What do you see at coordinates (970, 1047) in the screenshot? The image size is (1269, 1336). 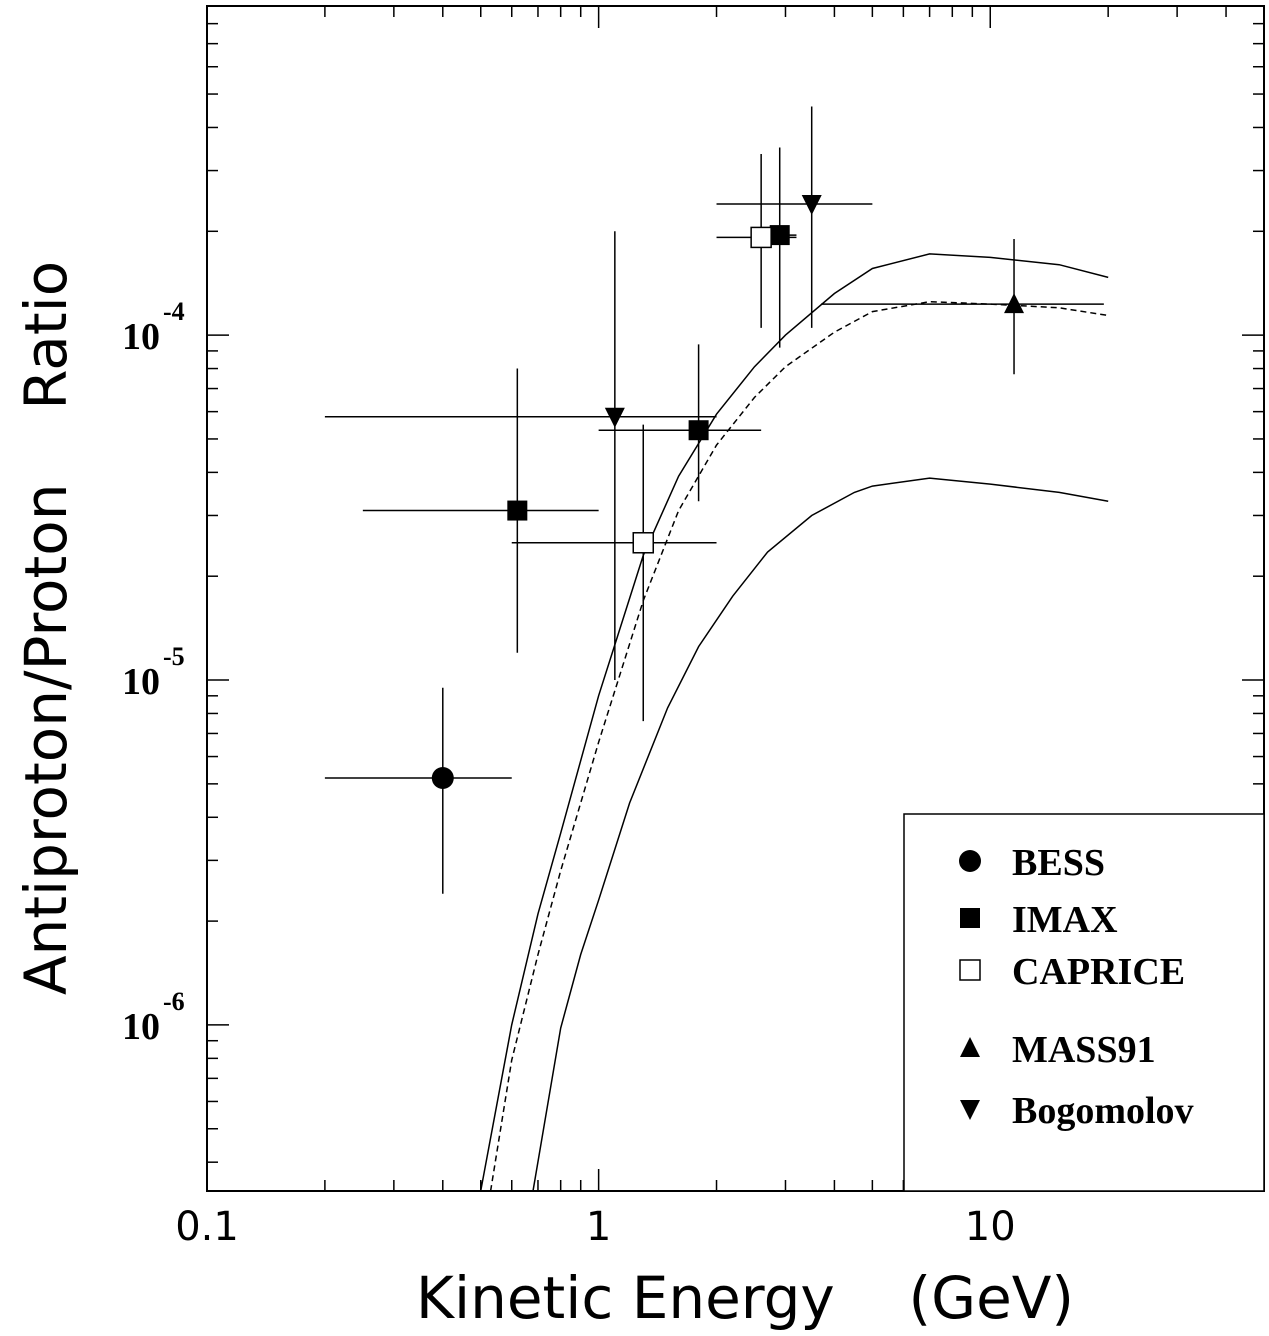 I see `legend-marker-mass91` at bounding box center [970, 1047].